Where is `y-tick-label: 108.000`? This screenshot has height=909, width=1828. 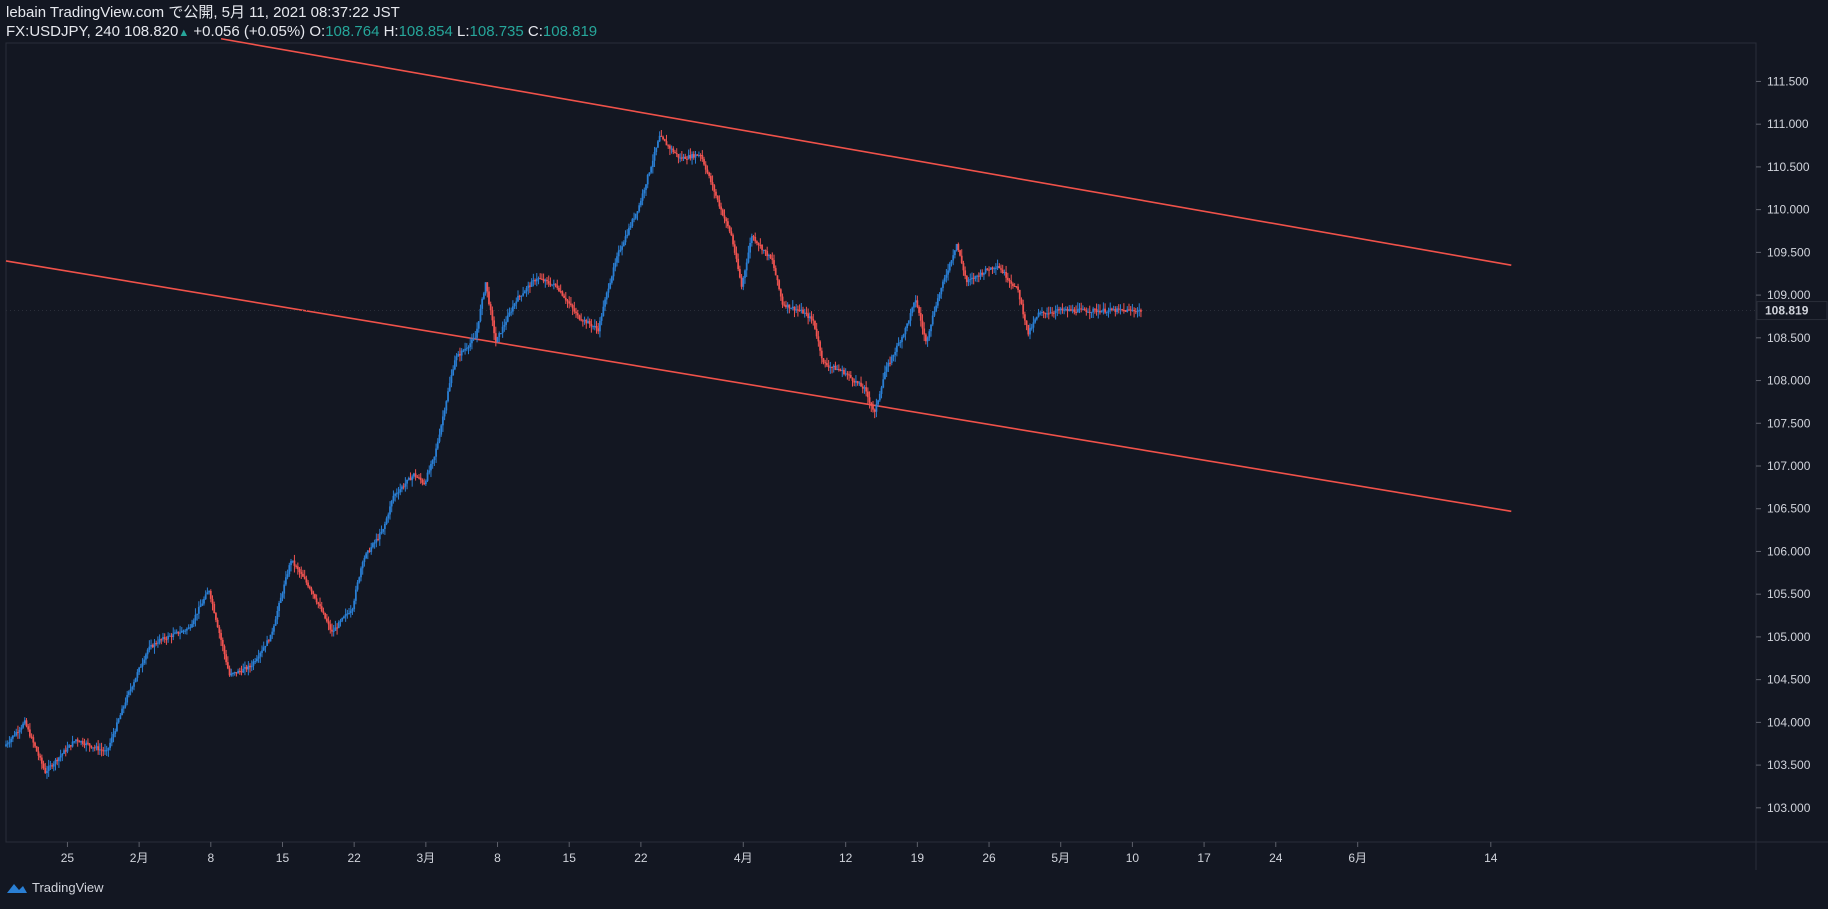 y-tick-label: 108.000 is located at coordinates (1789, 381).